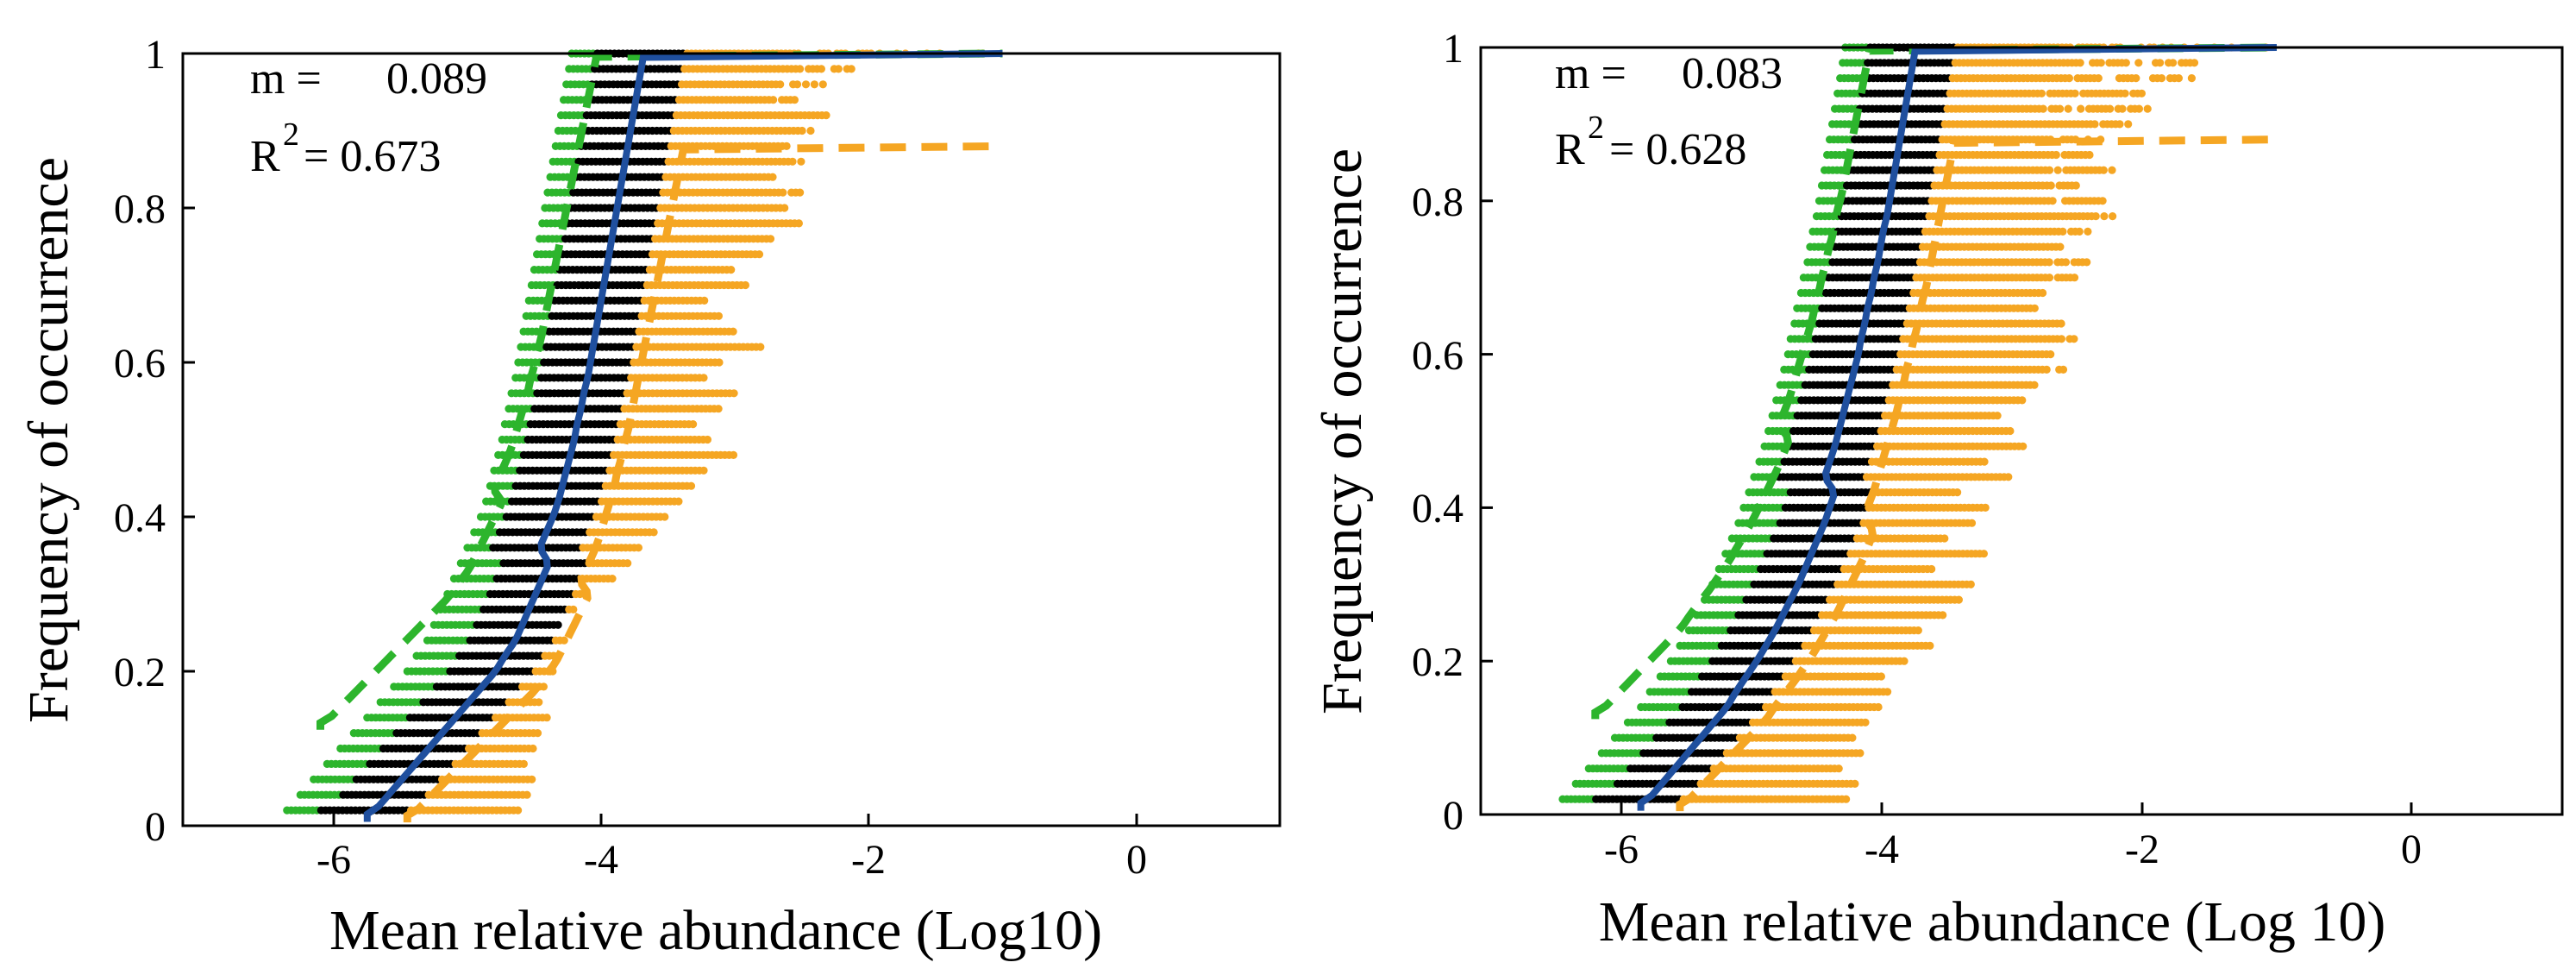 This screenshot has height=975, width=2576. Describe the element at coordinates (291, 134) in the screenshot. I see `r2-exponent: 2` at that location.